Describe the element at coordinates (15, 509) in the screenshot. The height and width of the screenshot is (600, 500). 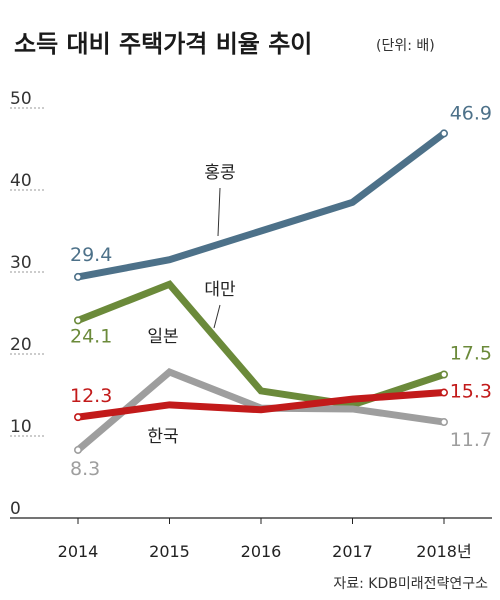
I see `y-tick-label: 0` at that location.